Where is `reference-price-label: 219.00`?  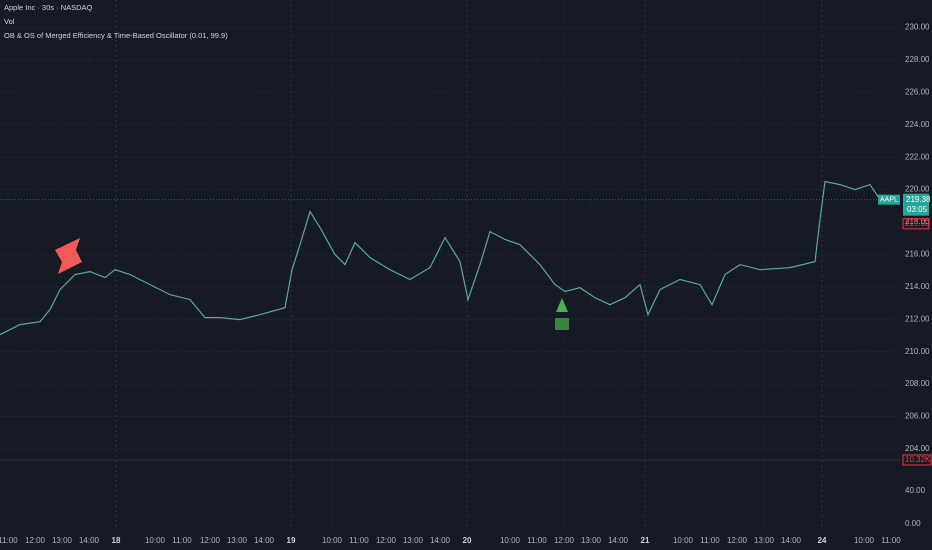
reference-price-label: 219.00 is located at coordinates (917, 223).